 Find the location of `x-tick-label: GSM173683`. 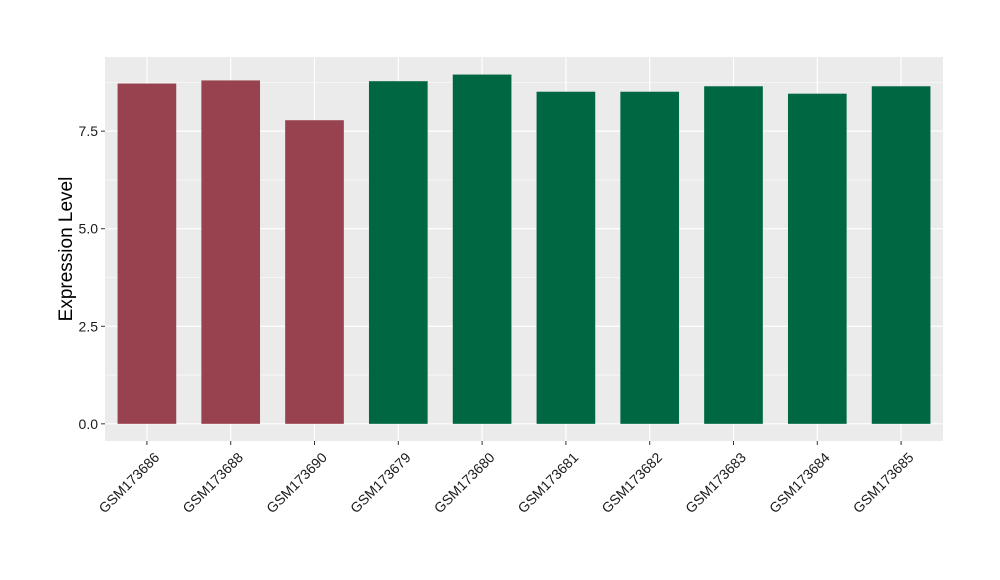

x-tick-label: GSM173683 is located at coordinates (715, 482).